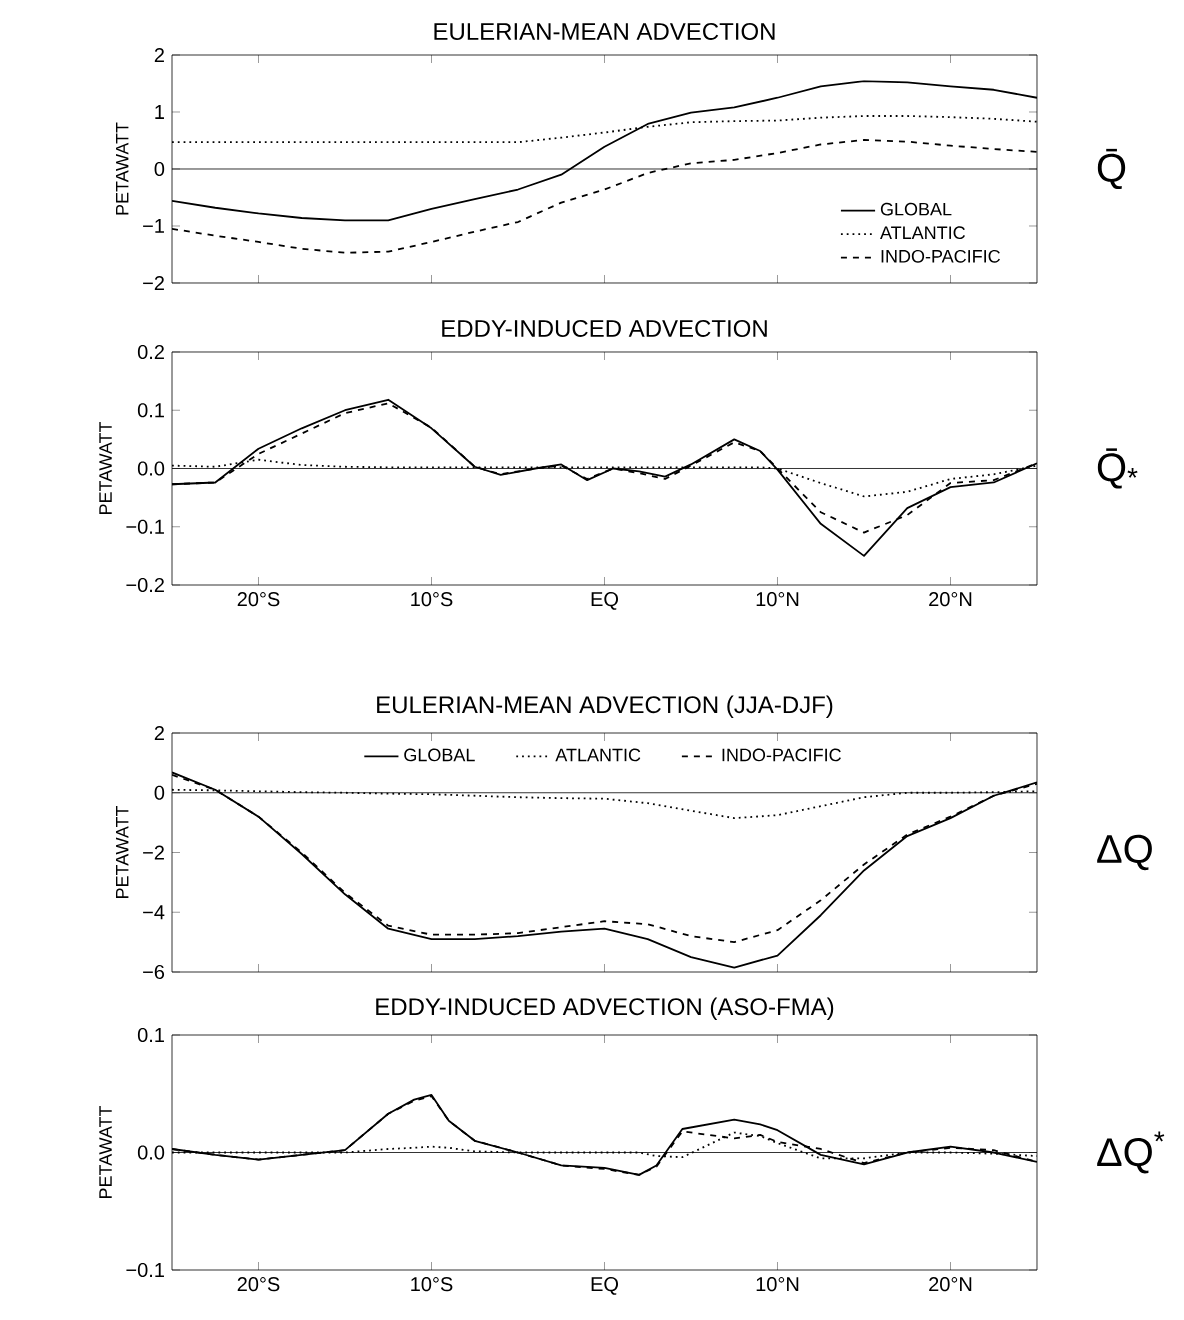  I want to click on y-tick-label: −4, so click(154, 912).